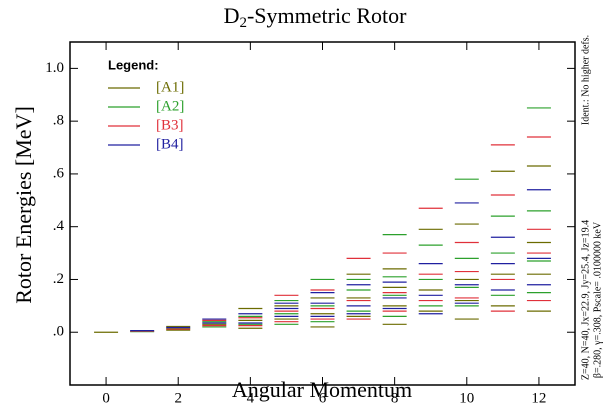 This screenshot has height=407, width=605. I want to click on legend-label: [B4], so click(170, 144).